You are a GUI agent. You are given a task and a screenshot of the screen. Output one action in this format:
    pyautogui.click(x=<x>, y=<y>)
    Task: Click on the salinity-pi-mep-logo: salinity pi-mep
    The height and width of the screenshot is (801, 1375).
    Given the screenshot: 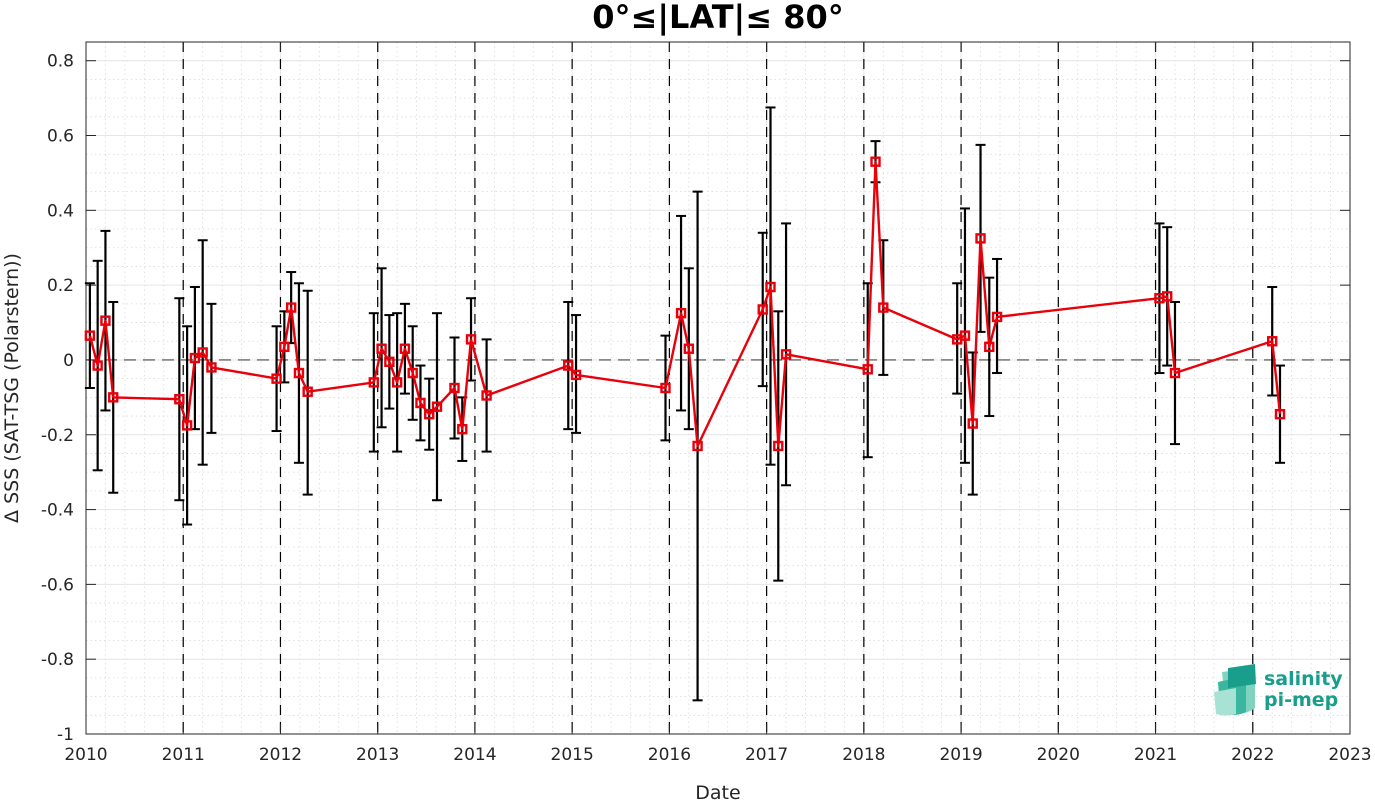 What is the action you would take?
    pyautogui.click(x=1278, y=690)
    